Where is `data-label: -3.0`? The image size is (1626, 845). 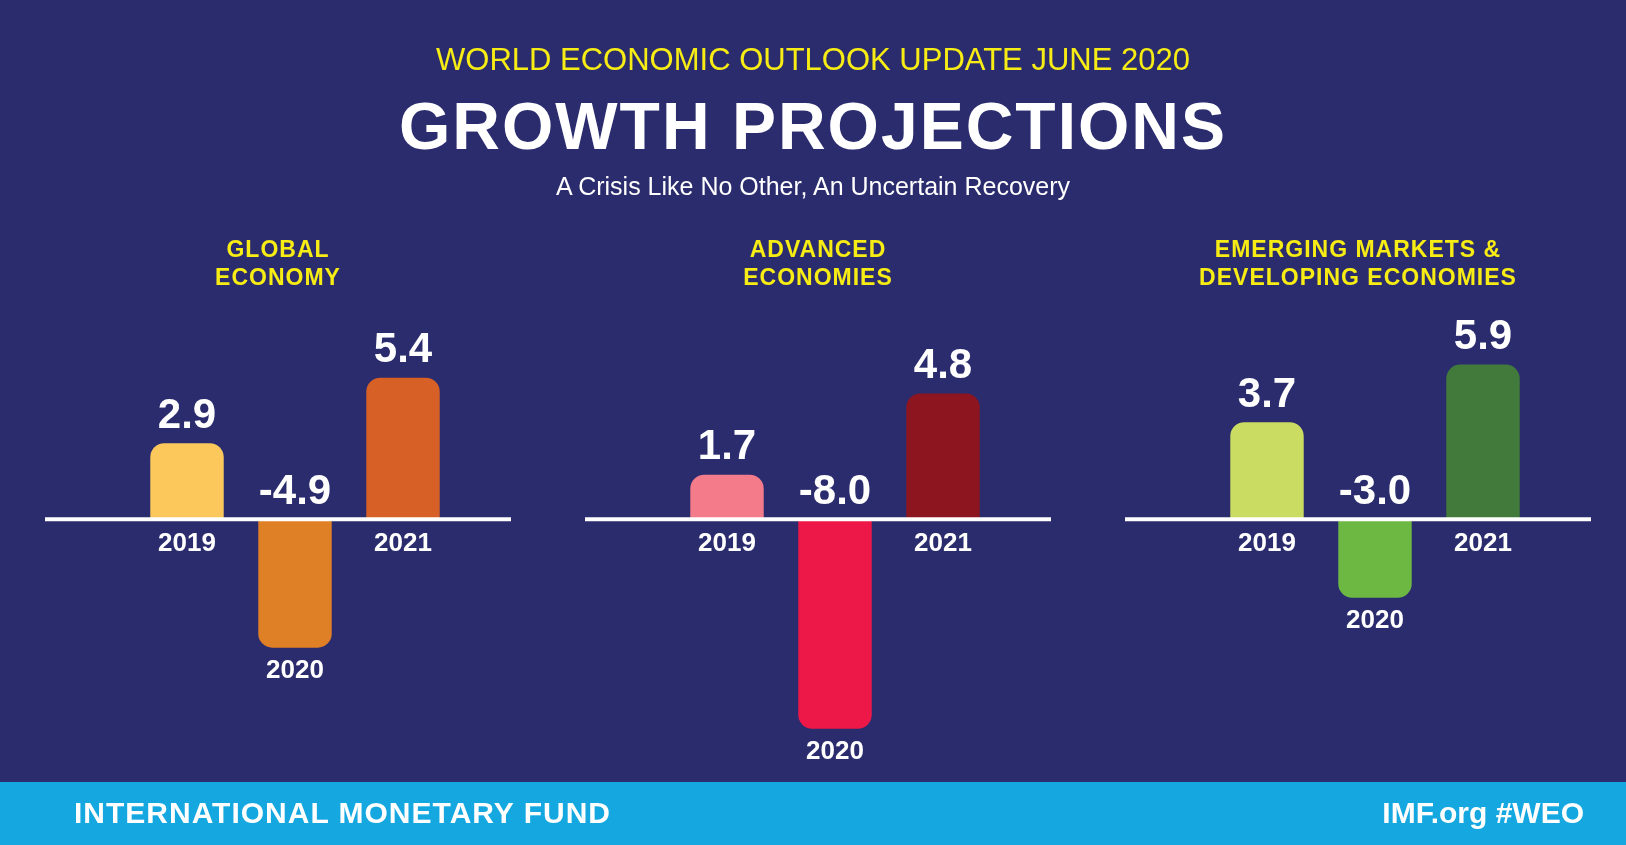
data-label: -3.0 is located at coordinates (1375, 489).